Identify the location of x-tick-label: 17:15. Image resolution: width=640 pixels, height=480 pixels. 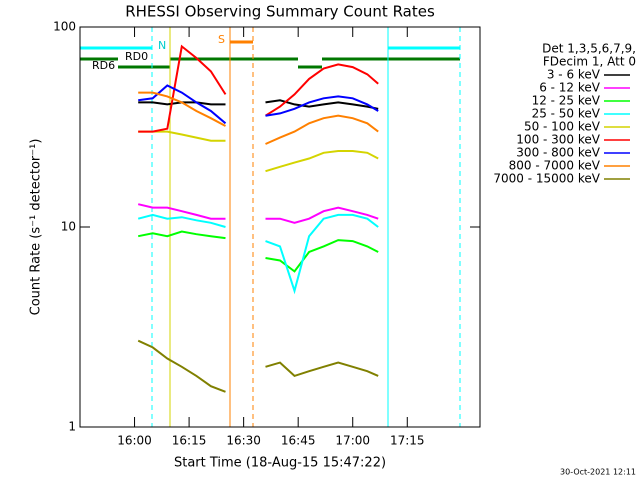
(407, 441).